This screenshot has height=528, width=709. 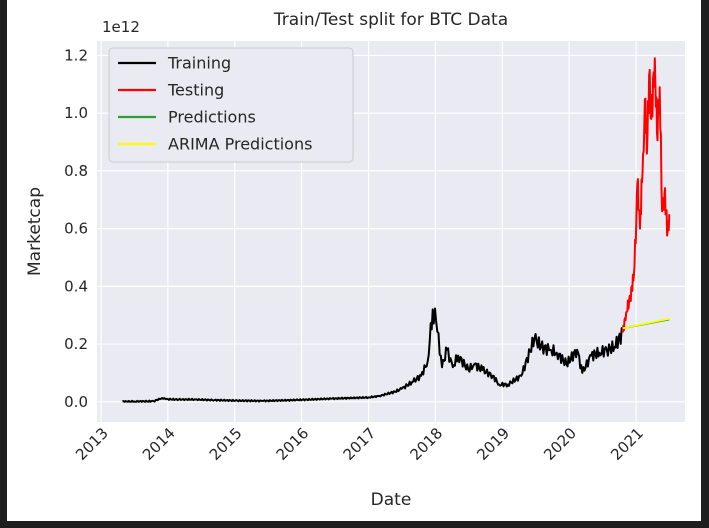 I want to click on x-tick-label: 2014, so click(x=159, y=444).